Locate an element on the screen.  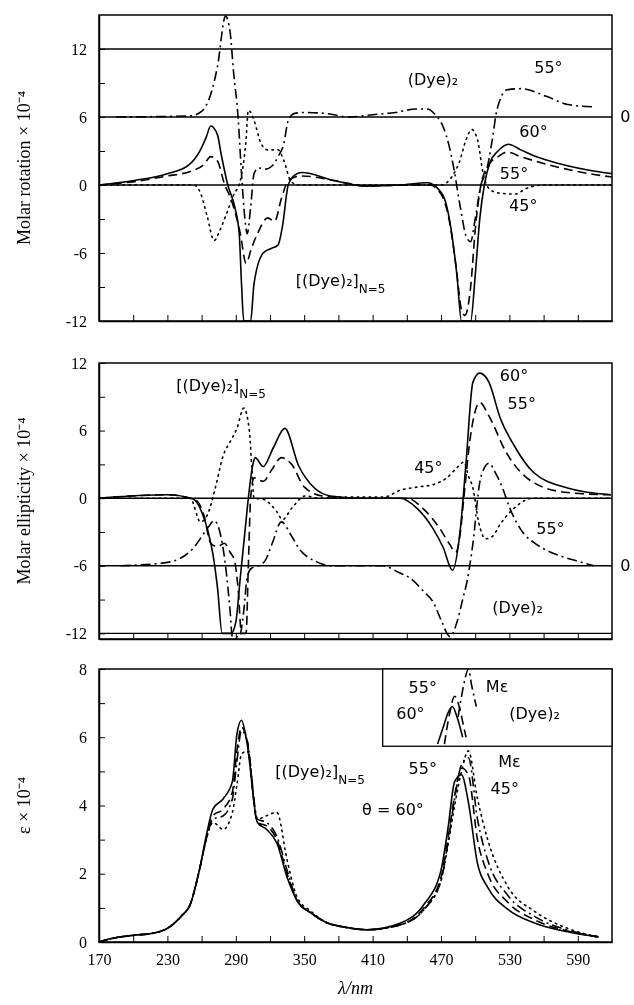
y-axis-title: Molar ellipticity × 10⁻⁴ is located at coordinates (24, 501).